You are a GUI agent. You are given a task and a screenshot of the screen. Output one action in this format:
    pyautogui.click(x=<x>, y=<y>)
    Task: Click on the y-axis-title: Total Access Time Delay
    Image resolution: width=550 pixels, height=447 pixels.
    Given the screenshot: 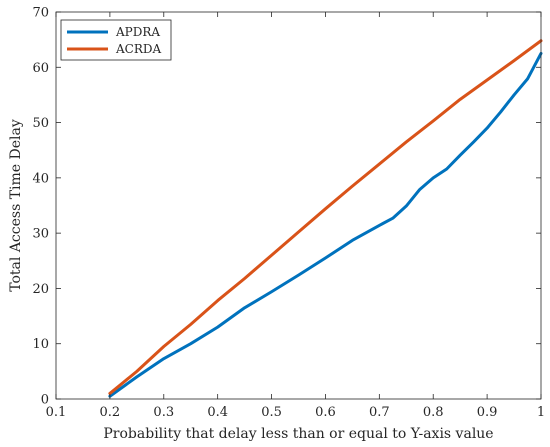 What is the action you would take?
    pyautogui.click(x=16, y=205)
    